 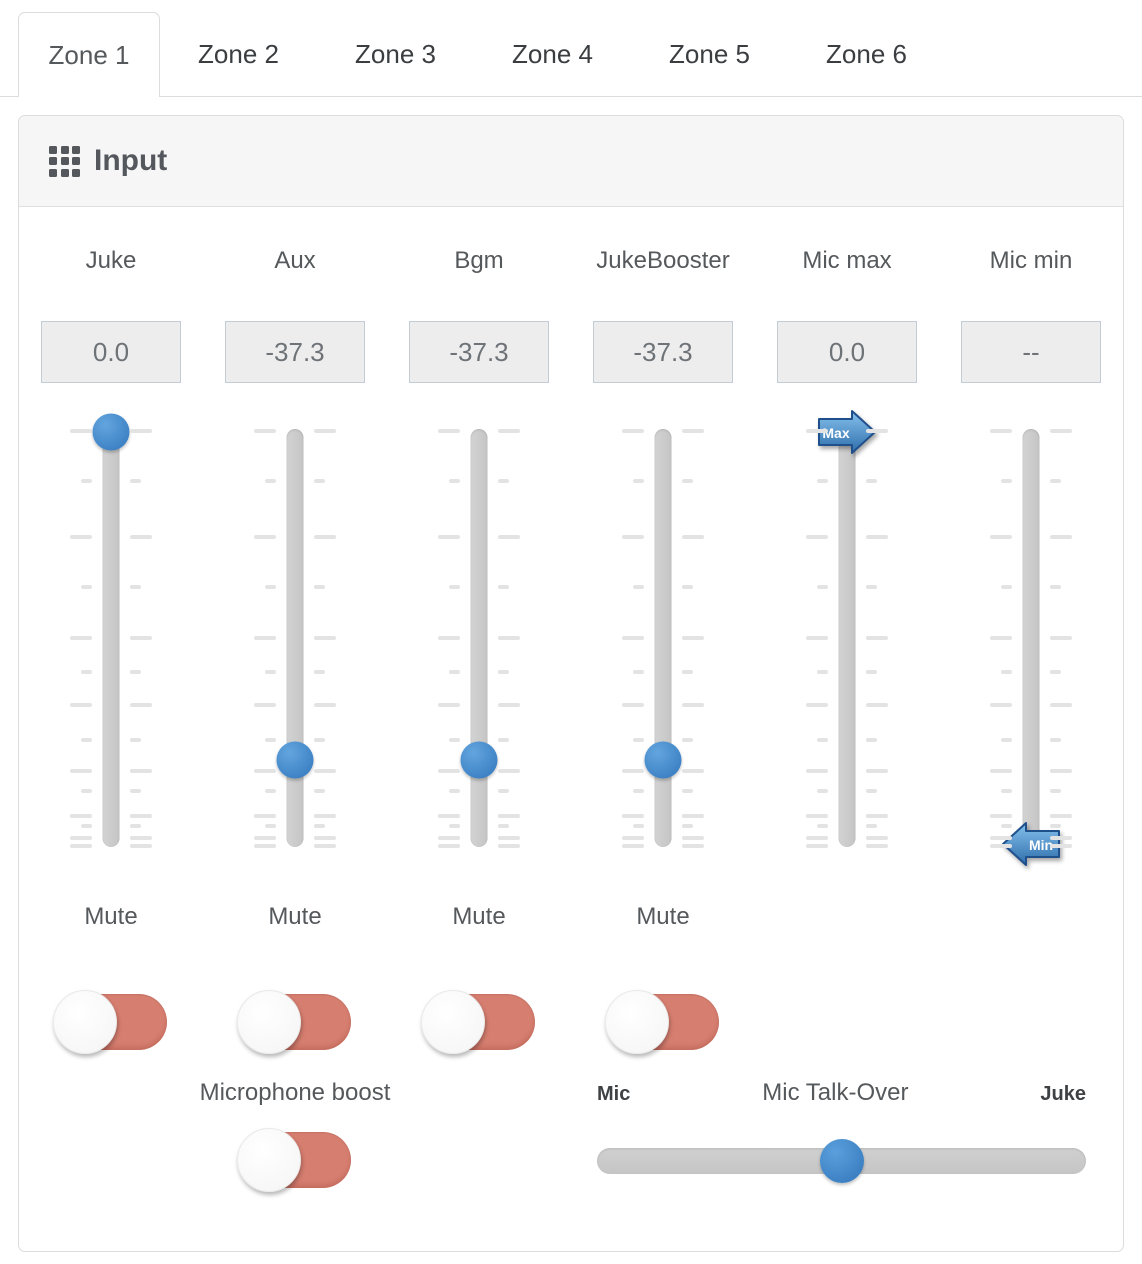 I want to click on aux-mute-toggle, so click(x=294, y=1022).